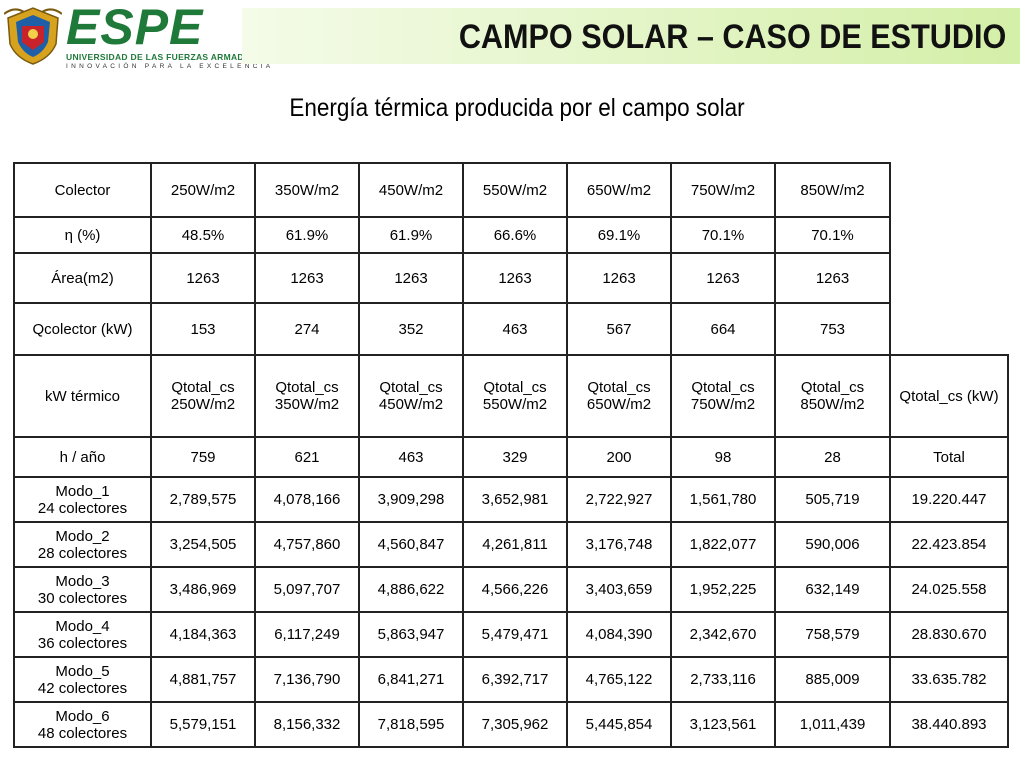  What do you see at coordinates (619, 190) in the screenshot?
I see `table-cell: 650W/m2` at bounding box center [619, 190].